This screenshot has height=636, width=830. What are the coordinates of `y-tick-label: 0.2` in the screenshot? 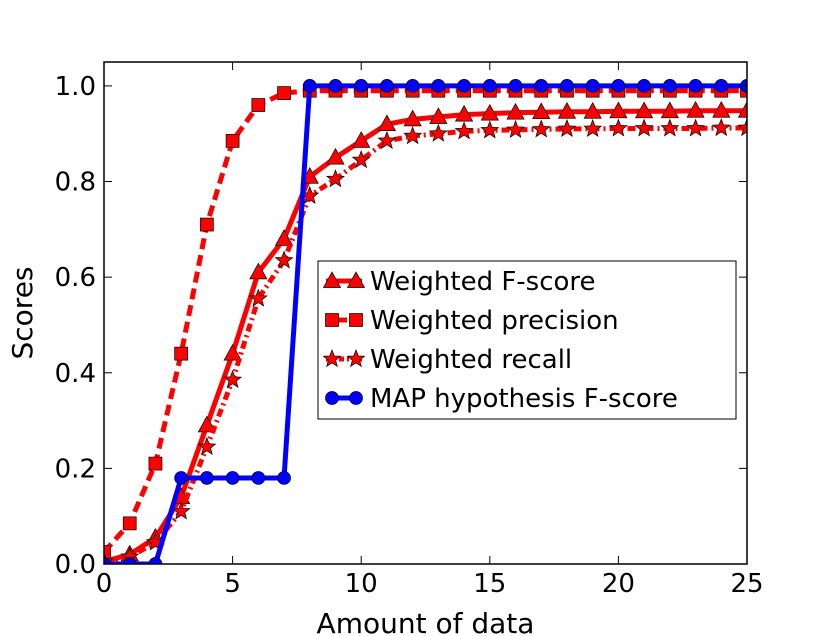 It's located at (75, 469).